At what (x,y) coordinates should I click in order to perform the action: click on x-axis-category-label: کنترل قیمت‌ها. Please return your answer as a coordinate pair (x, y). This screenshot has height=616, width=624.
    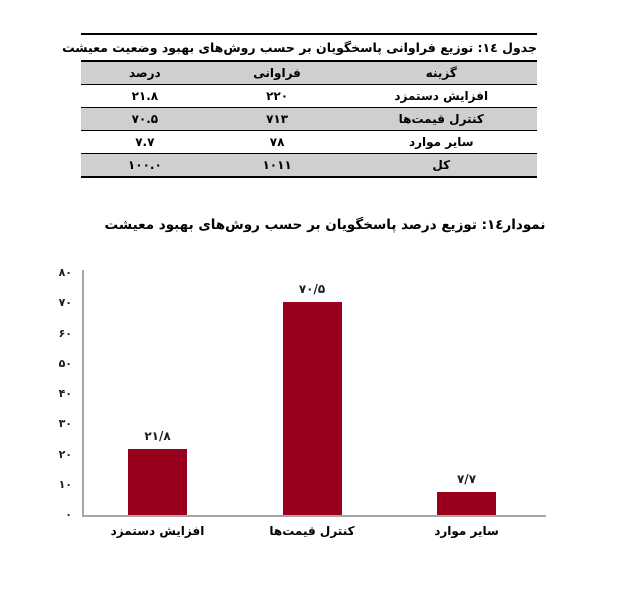
    Looking at the image, I should click on (312, 531).